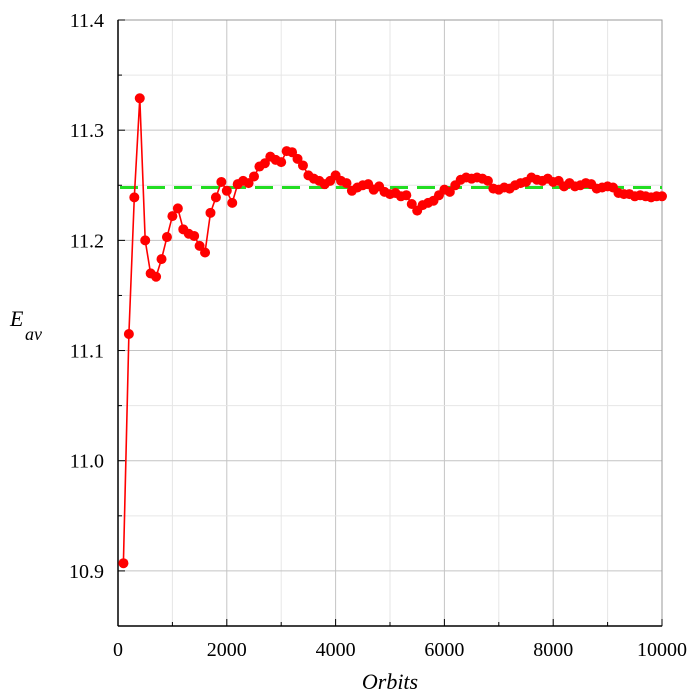 The width and height of the screenshot is (700, 700). Describe the element at coordinates (86, 572) in the screenshot. I see `y-tick-label: 10.9` at that location.